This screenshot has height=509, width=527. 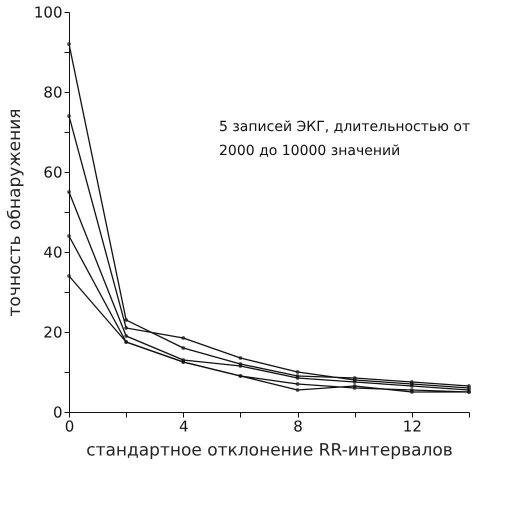 I want to click on y-tick-label: 0, so click(x=57, y=413).